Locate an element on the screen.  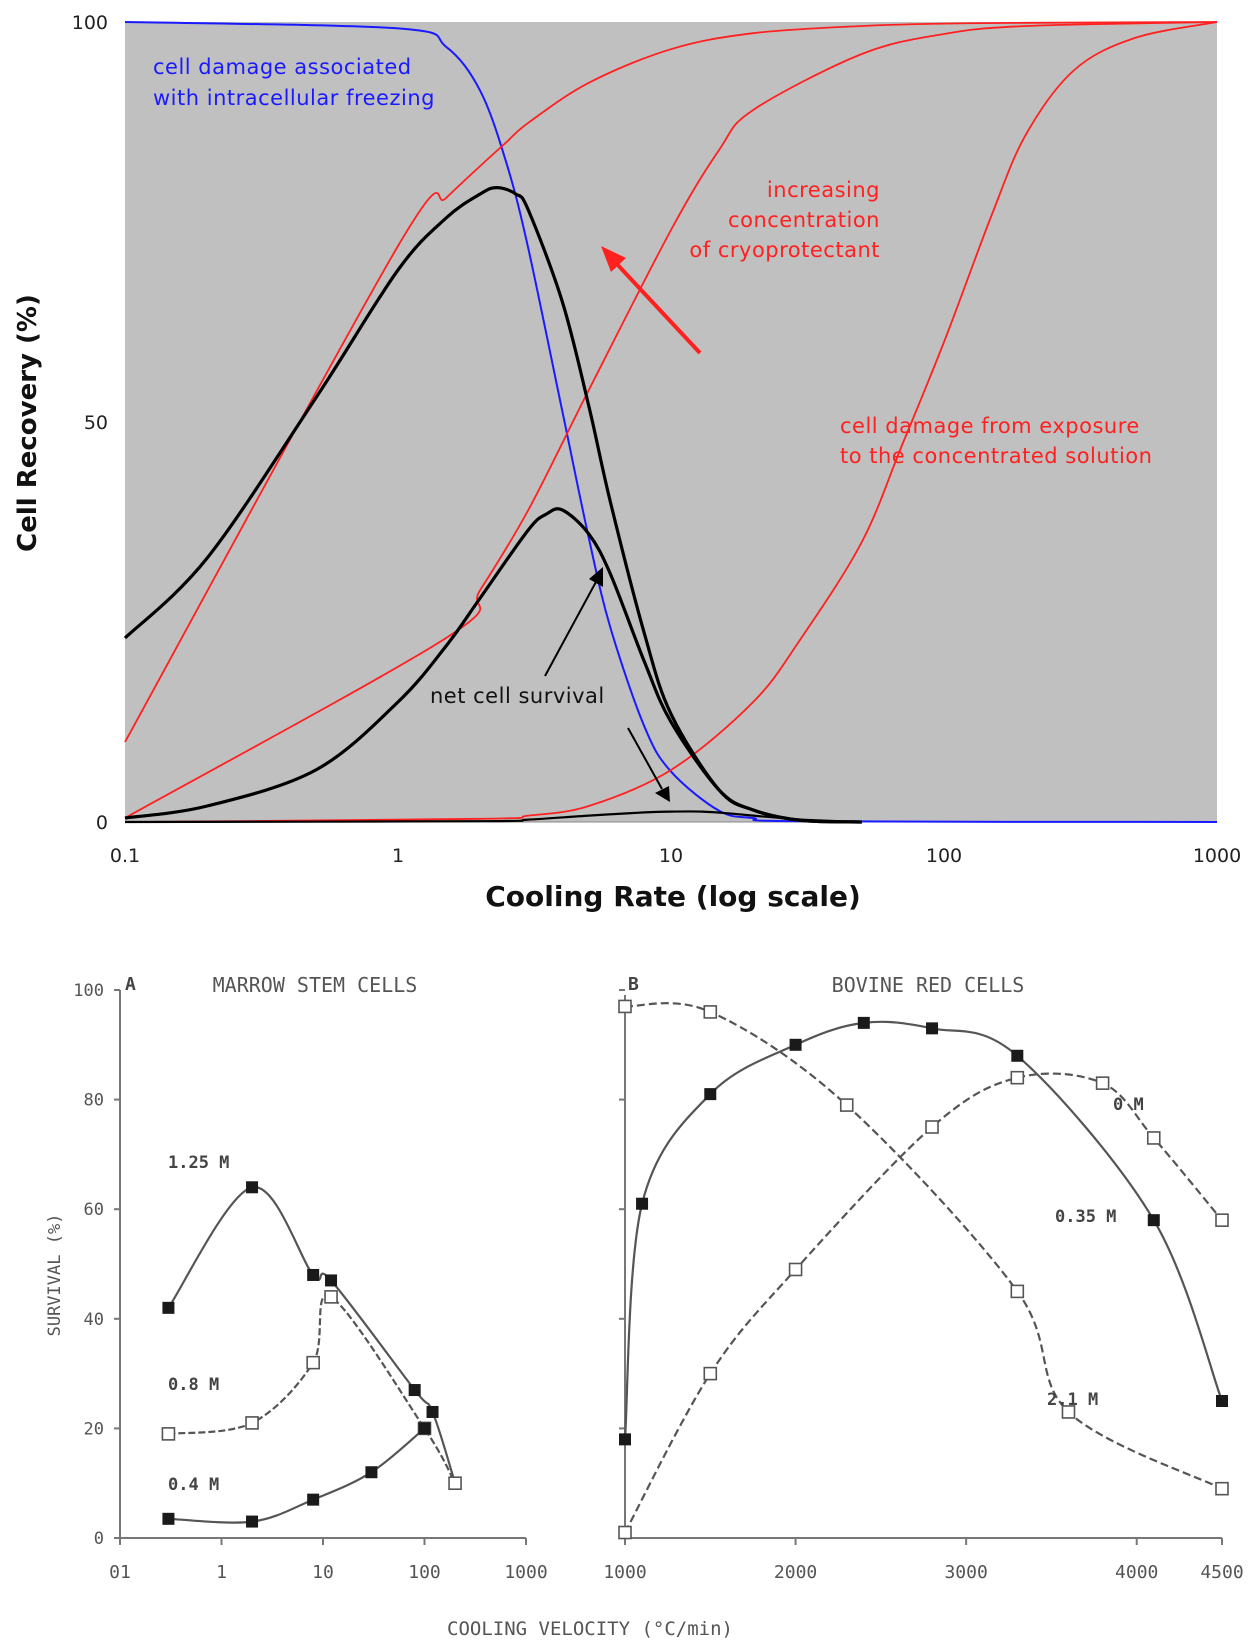
annotation-intracellular-line2: with intracellular freezing is located at coordinates (294, 98).